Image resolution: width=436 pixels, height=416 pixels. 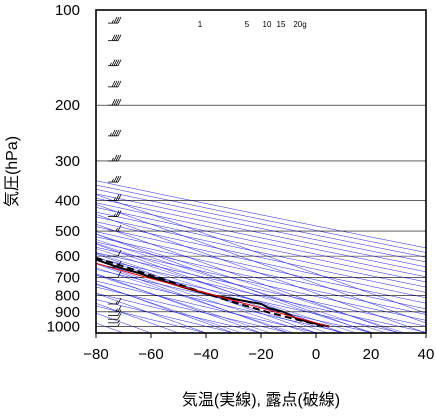 What do you see at coordinates (67, 277) in the screenshot?
I see `y-tick-label: 700` at bounding box center [67, 277].